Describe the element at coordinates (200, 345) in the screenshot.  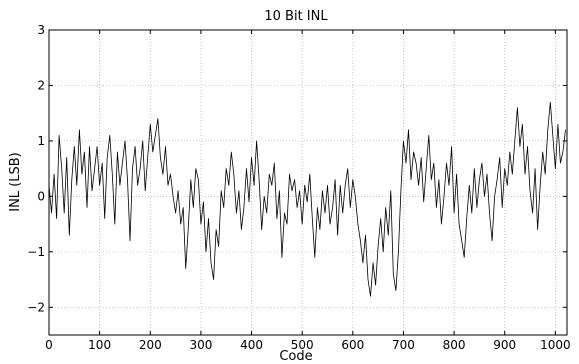
I see `x-tick-label: 300` at that location.